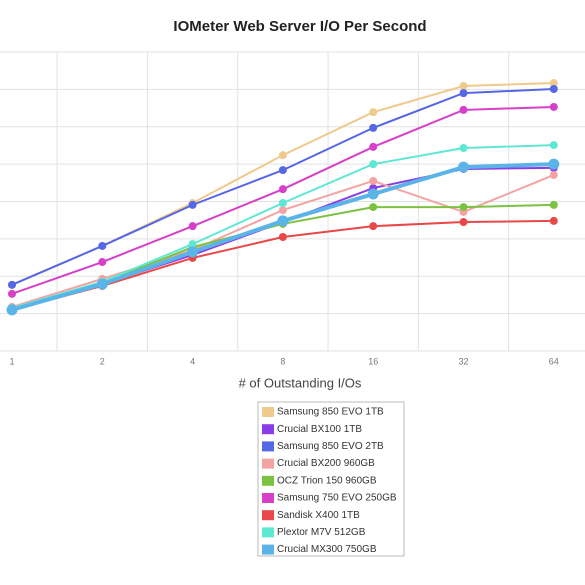 The image size is (585, 585). I want to click on legend-box, so click(331, 479).